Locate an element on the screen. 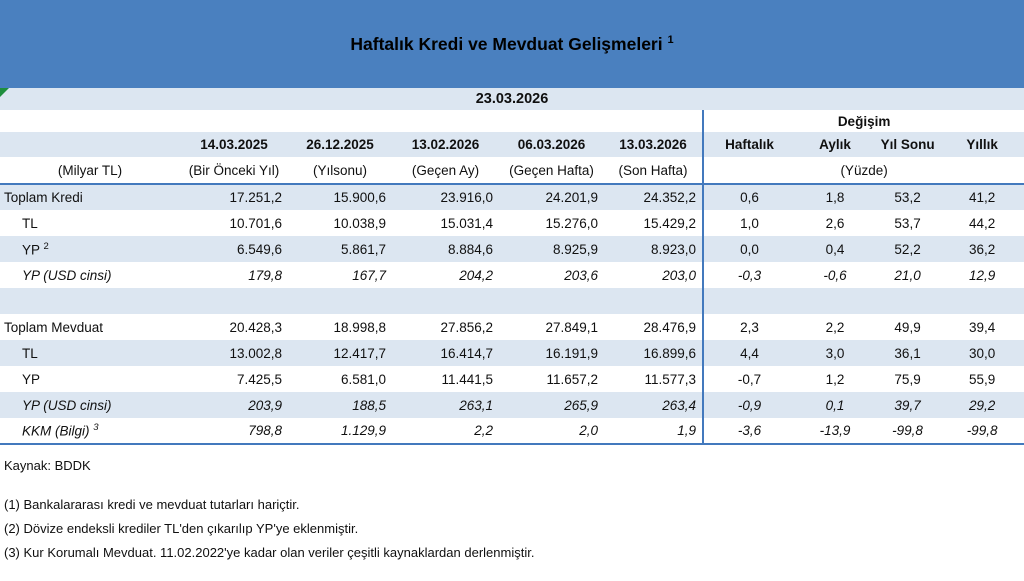  row-label: YP is located at coordinates (31, 379).